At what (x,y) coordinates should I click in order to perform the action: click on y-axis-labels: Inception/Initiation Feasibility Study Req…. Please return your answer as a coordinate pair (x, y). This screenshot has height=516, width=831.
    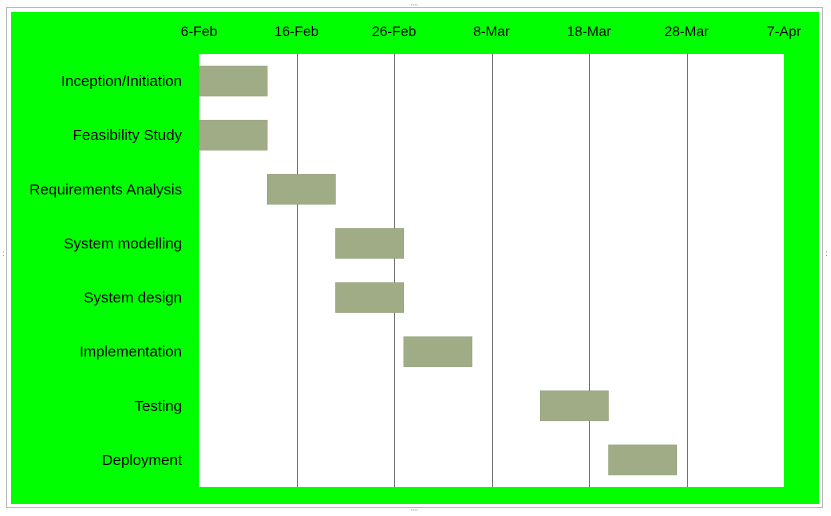
    Looking at the image, I should click on (105, 271).